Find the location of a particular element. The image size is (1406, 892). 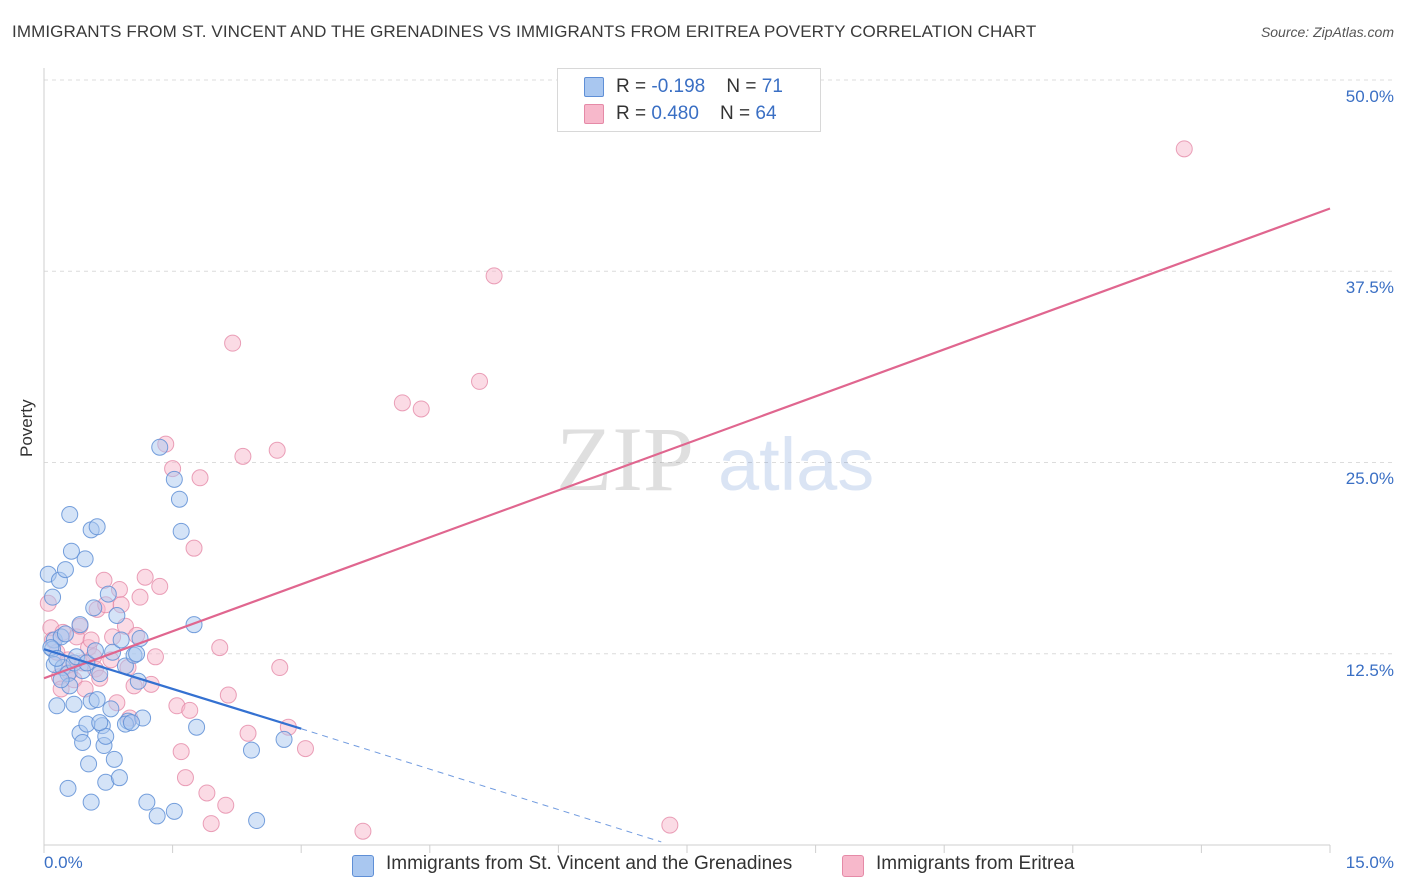

y-axis-label: Poverty is located at coordinates (26, 428).